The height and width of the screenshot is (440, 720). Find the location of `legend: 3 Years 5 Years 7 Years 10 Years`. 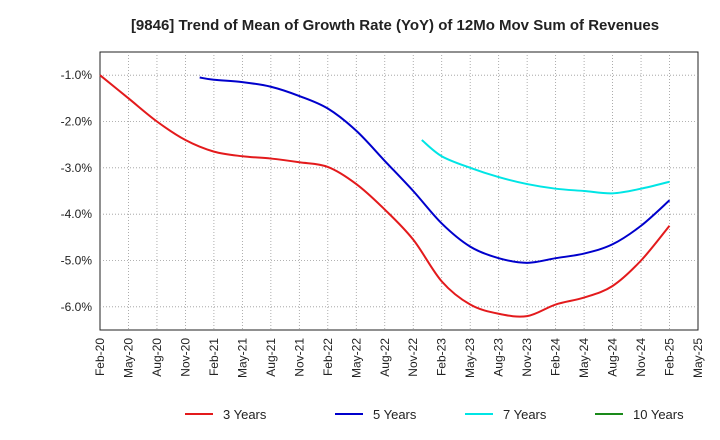

legend: 3 Years 5 Years 7 Years 10 Years is located at coordinates (434, 414).